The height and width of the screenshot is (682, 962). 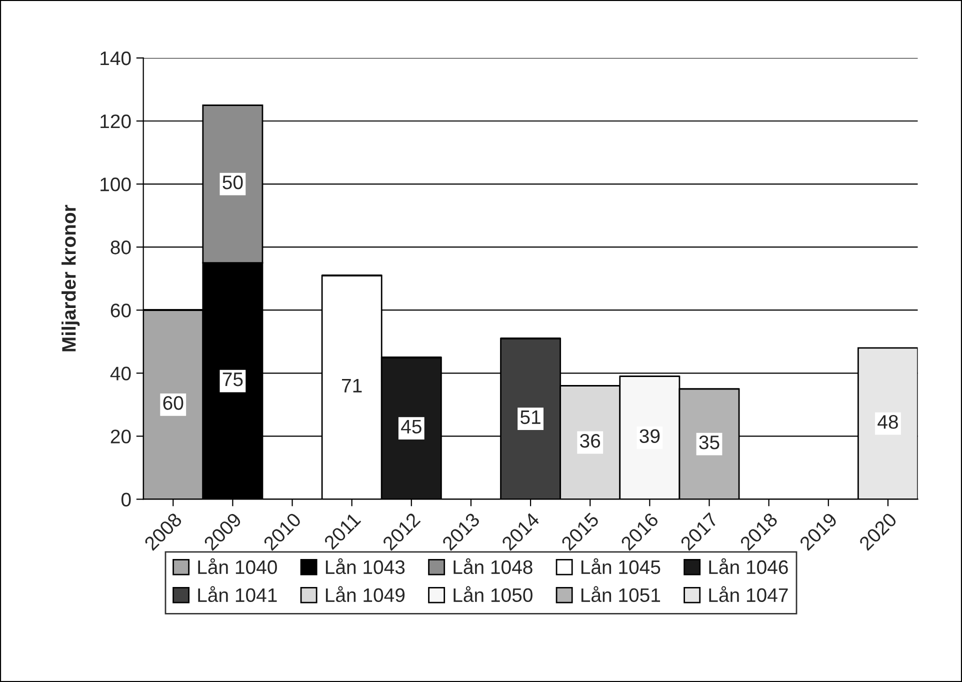 I want to click on data-label: 60, so click(x=173, y=403).